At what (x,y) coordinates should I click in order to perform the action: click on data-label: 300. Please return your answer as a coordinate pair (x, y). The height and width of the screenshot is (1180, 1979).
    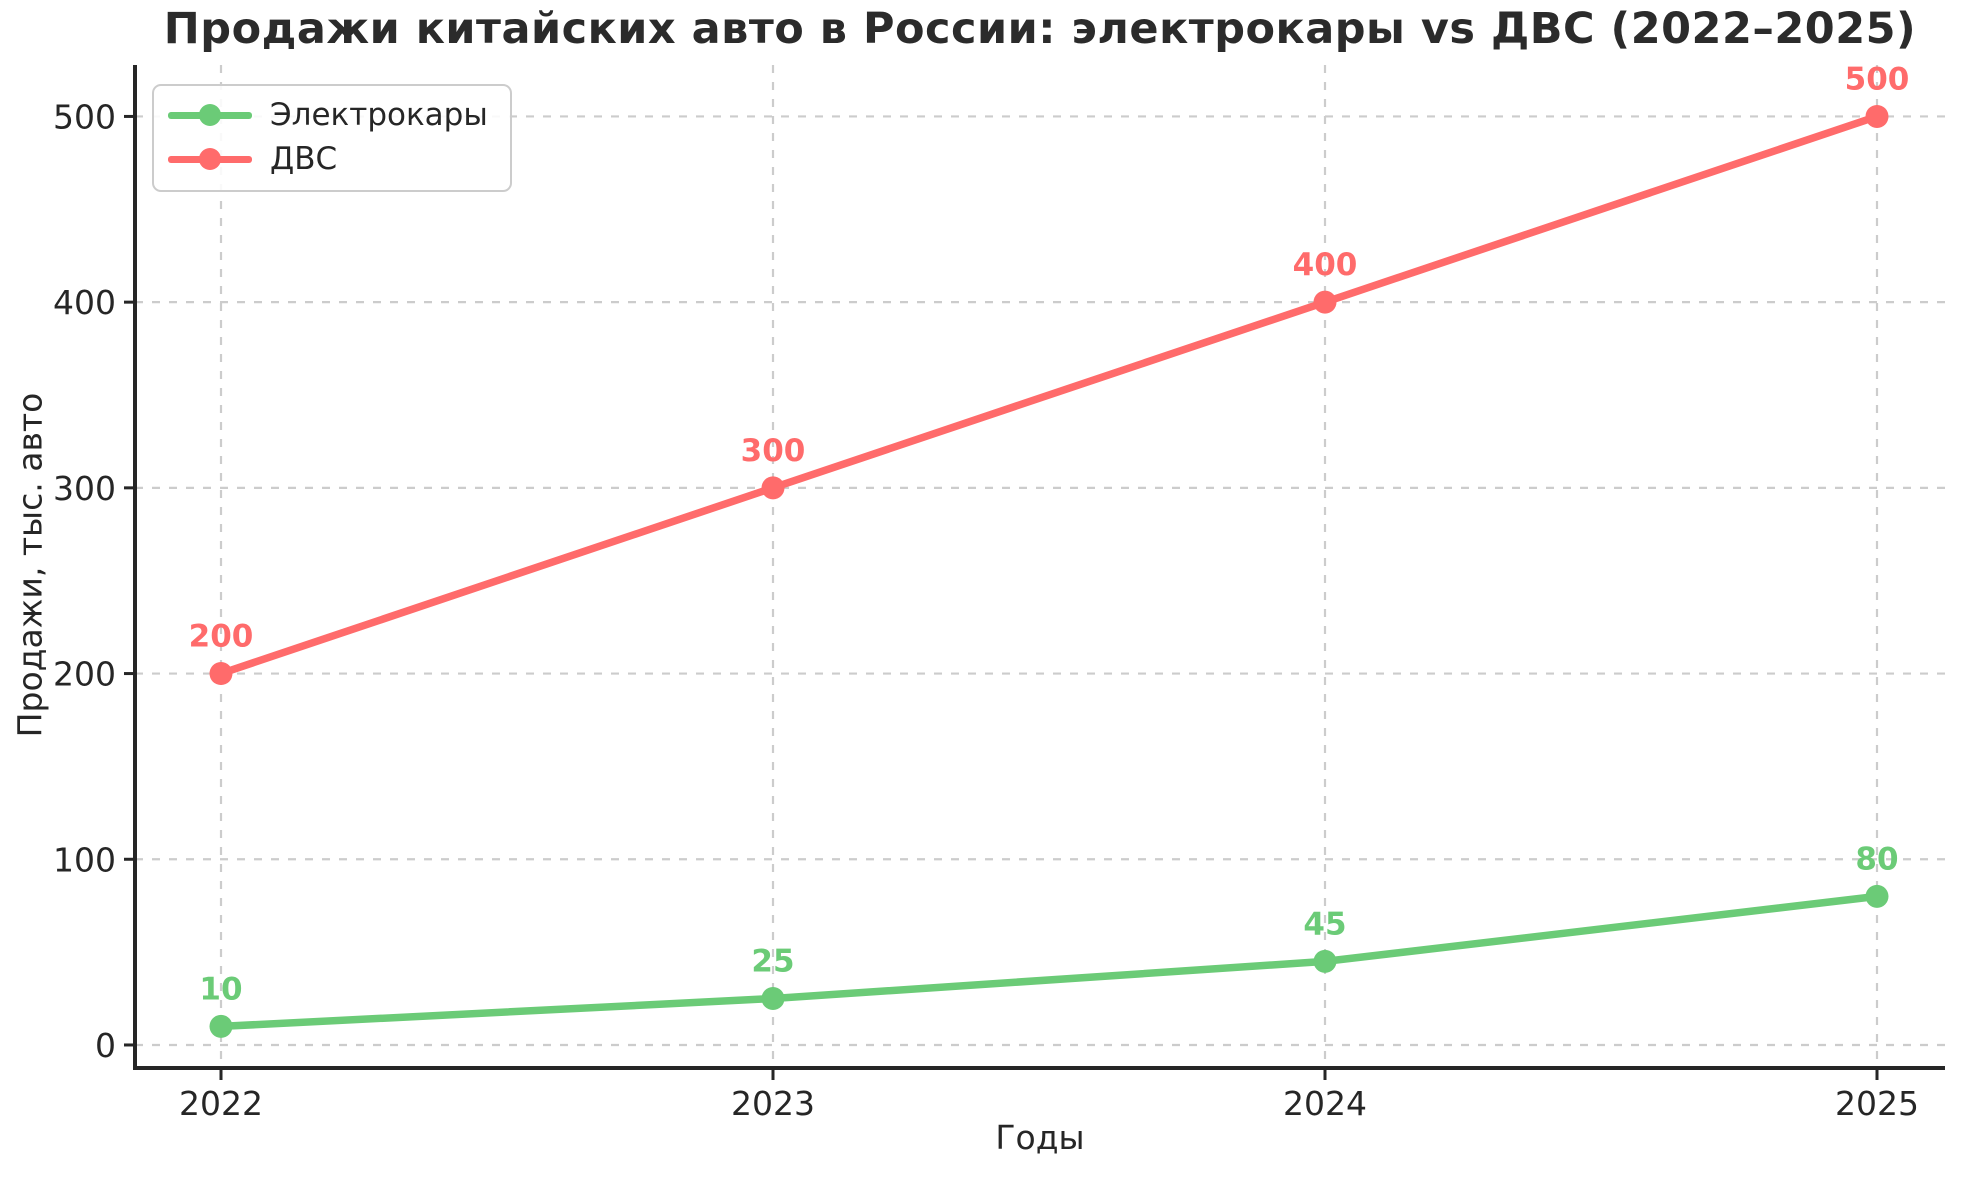
    Looking at the image, I should click on (773, 451).